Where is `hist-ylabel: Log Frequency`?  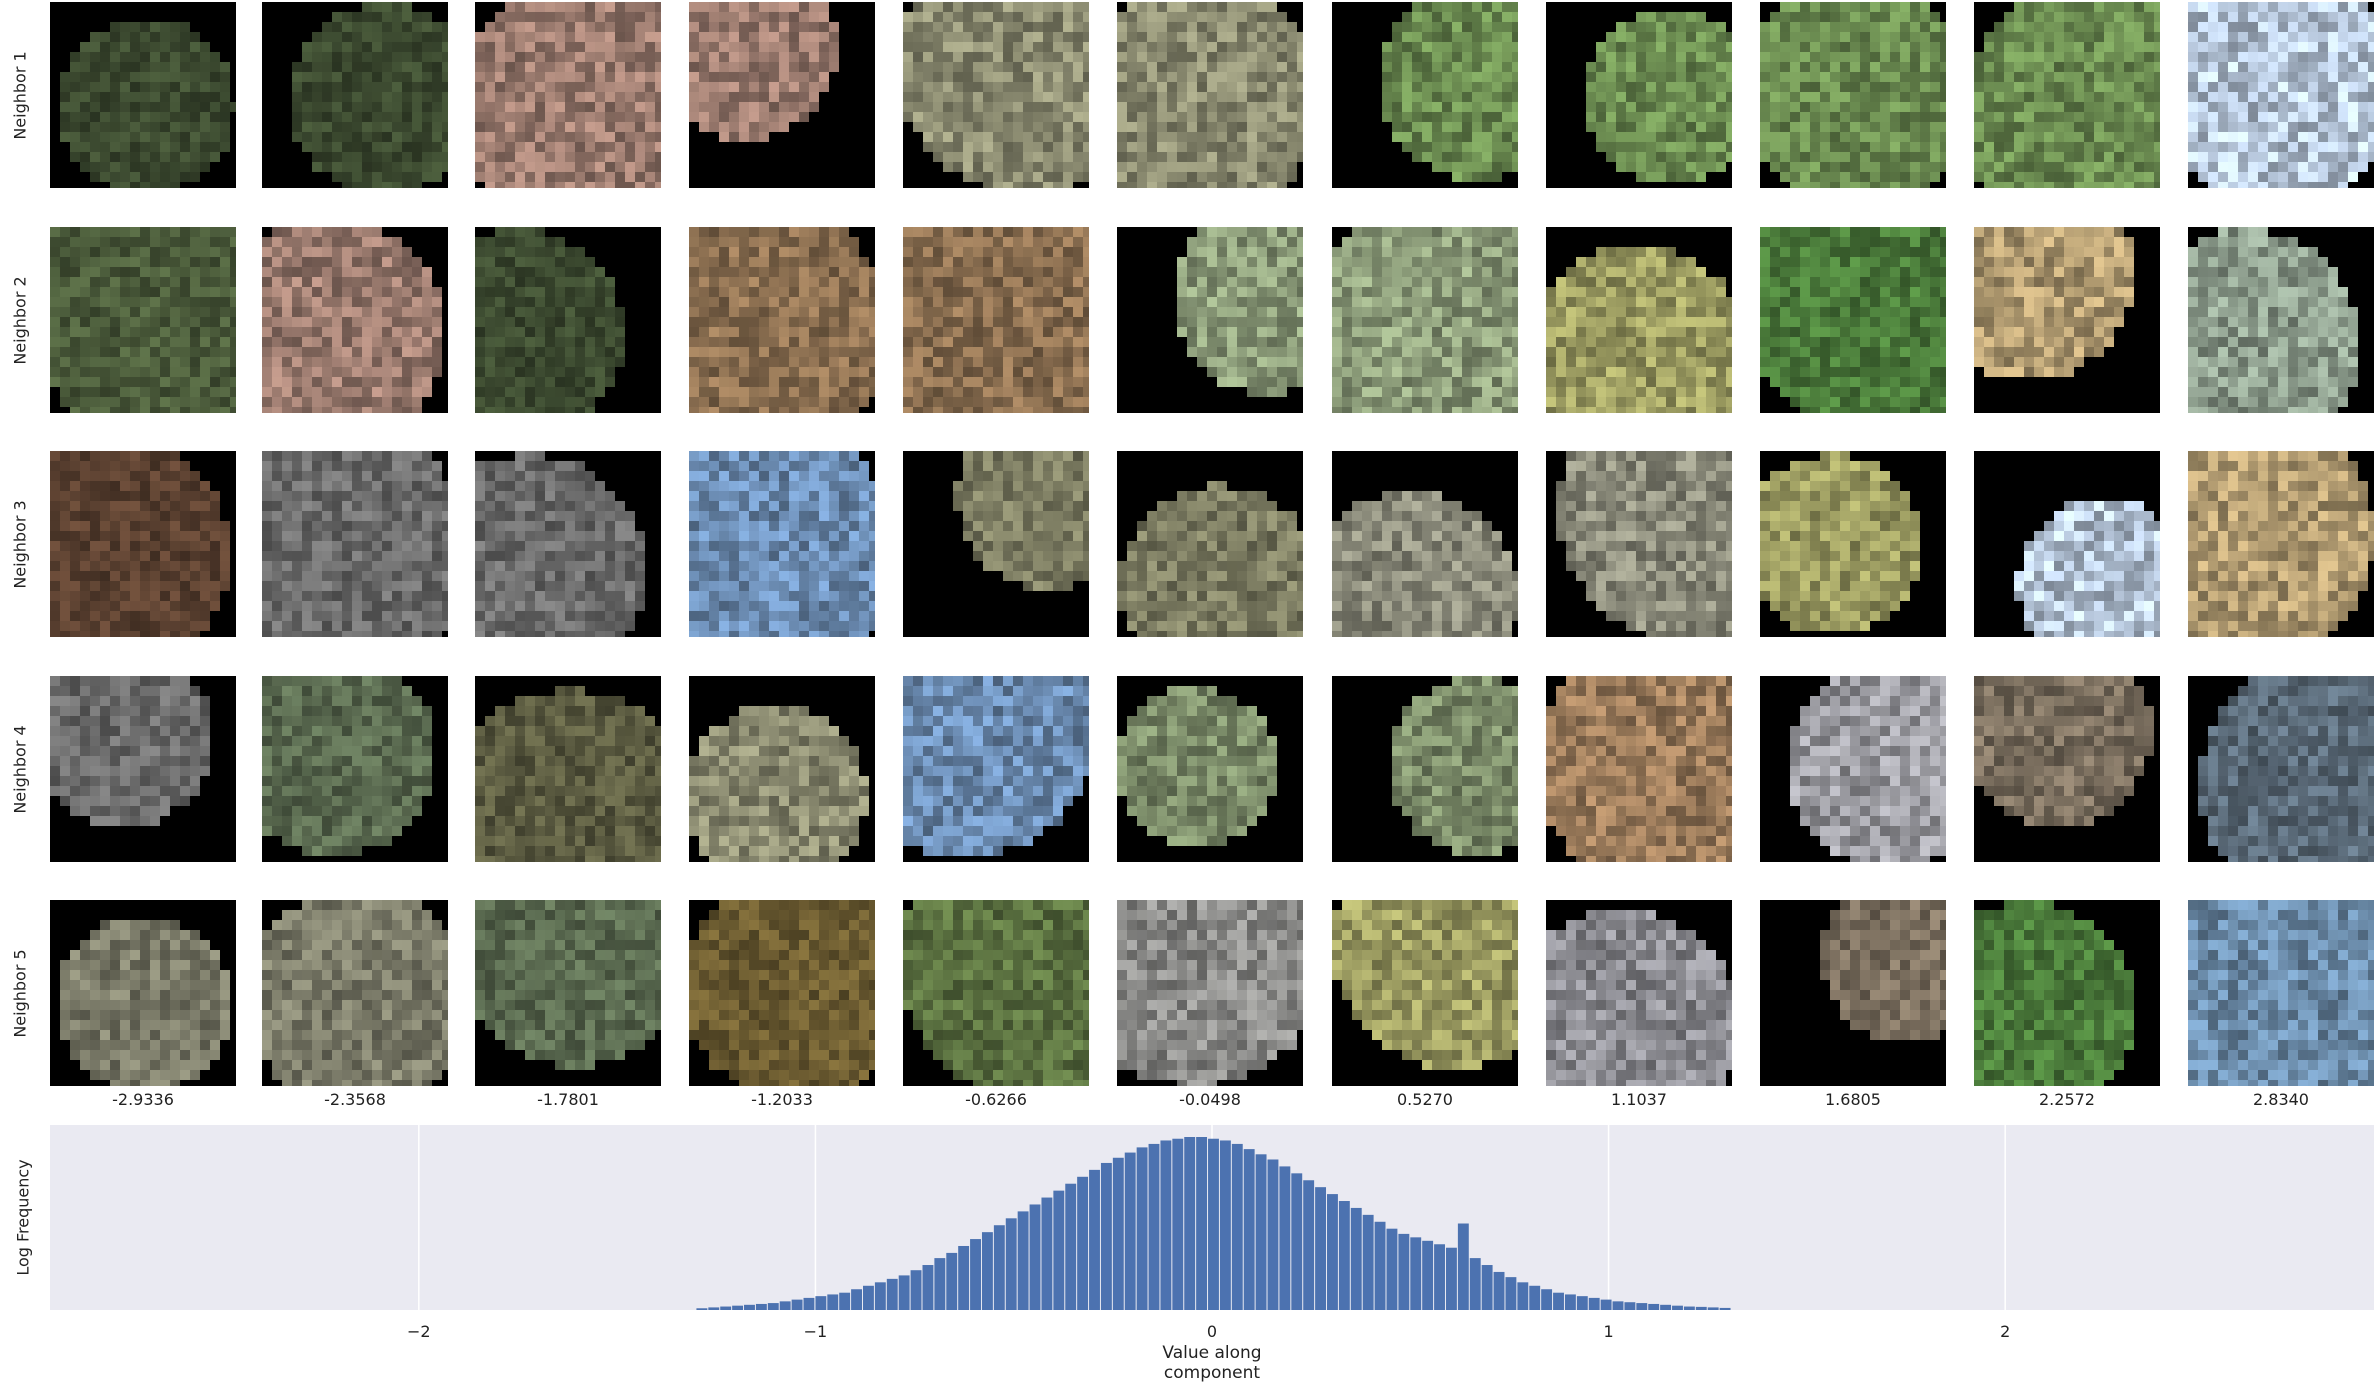 hist-ylabel: Log Frequency is located at coordinates (23, 1217).